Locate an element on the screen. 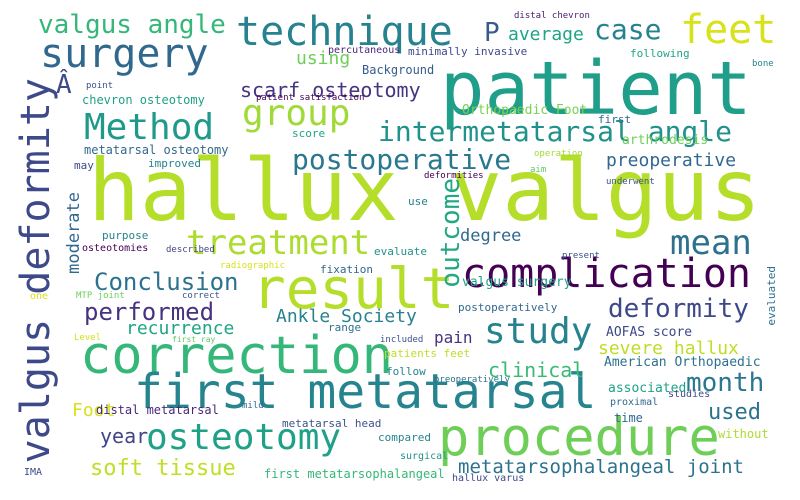 Image resolution: width=800 pixels, height=500 pixels. word-percutaneous: percutaneous is located at coordinates (364, 50).